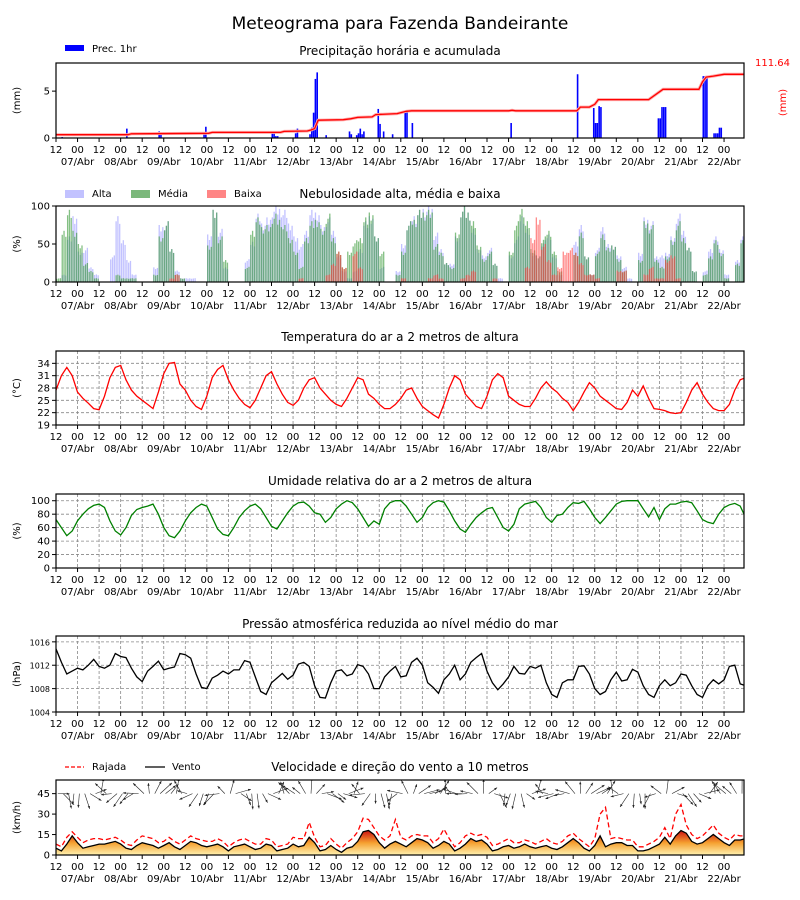 The width and height of the screenshot is (800, 900). Describe the element at coordinates (400, 244) in the screenshot. I see `plot-frame` at that location.